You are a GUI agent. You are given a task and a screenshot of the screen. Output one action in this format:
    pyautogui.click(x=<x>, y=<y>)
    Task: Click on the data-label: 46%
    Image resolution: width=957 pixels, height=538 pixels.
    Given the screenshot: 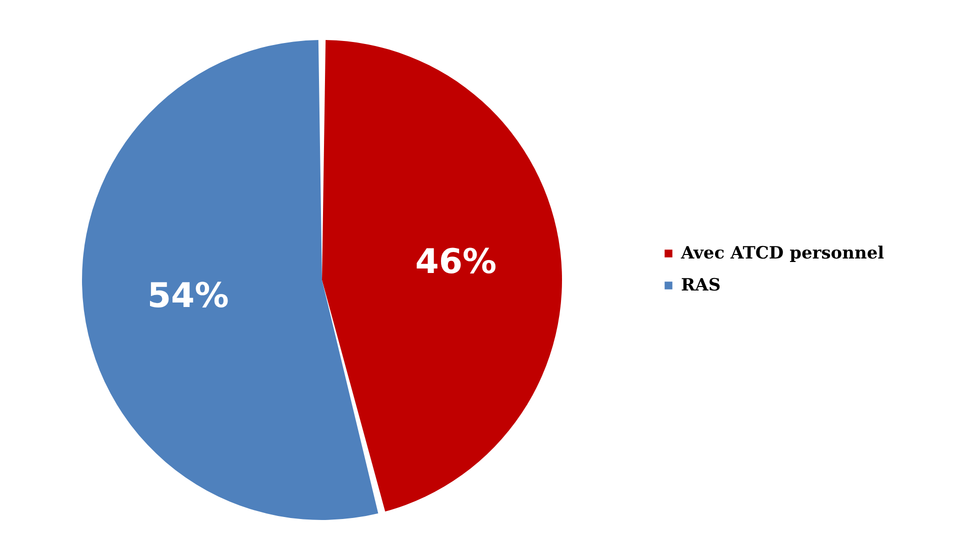 What is the action you would take?
    pyautogui.click(x=456, y=262)
    